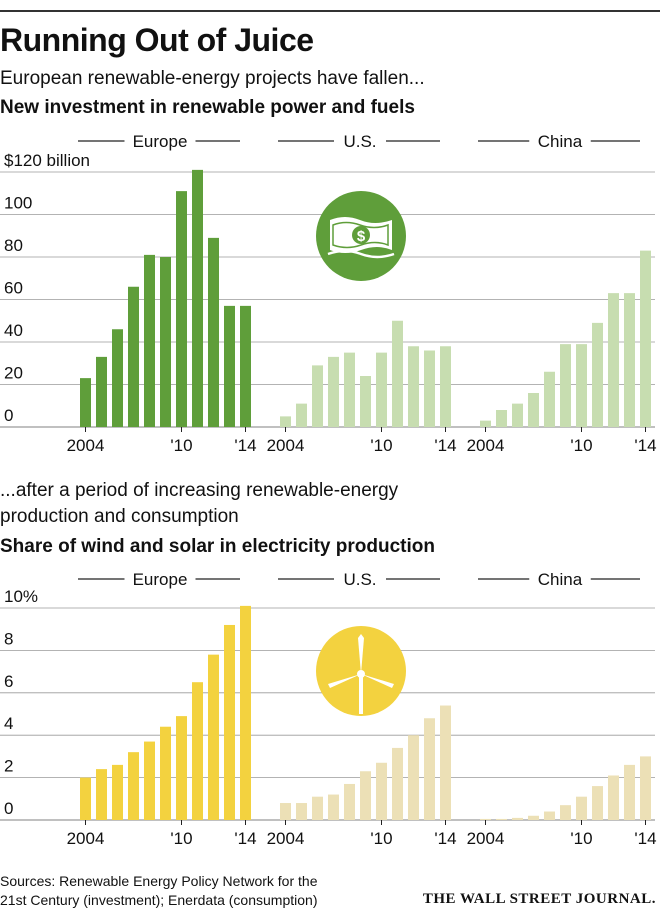 Image resolution: width=660 pixels, height=913 pixels. What do you see at coordinates (301, 415) in the screenshot?
I see `bar-us-2005` at bounding box center [301, 415].